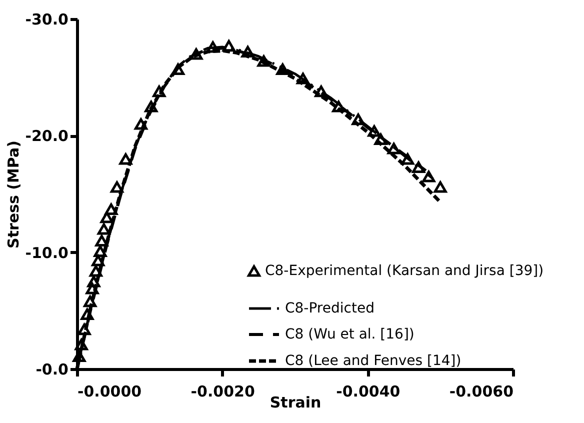 Image resolution: width=584 pixels, height=423 pixels. I want to click on x-tick-label: -0.0040, so click(368, 391).